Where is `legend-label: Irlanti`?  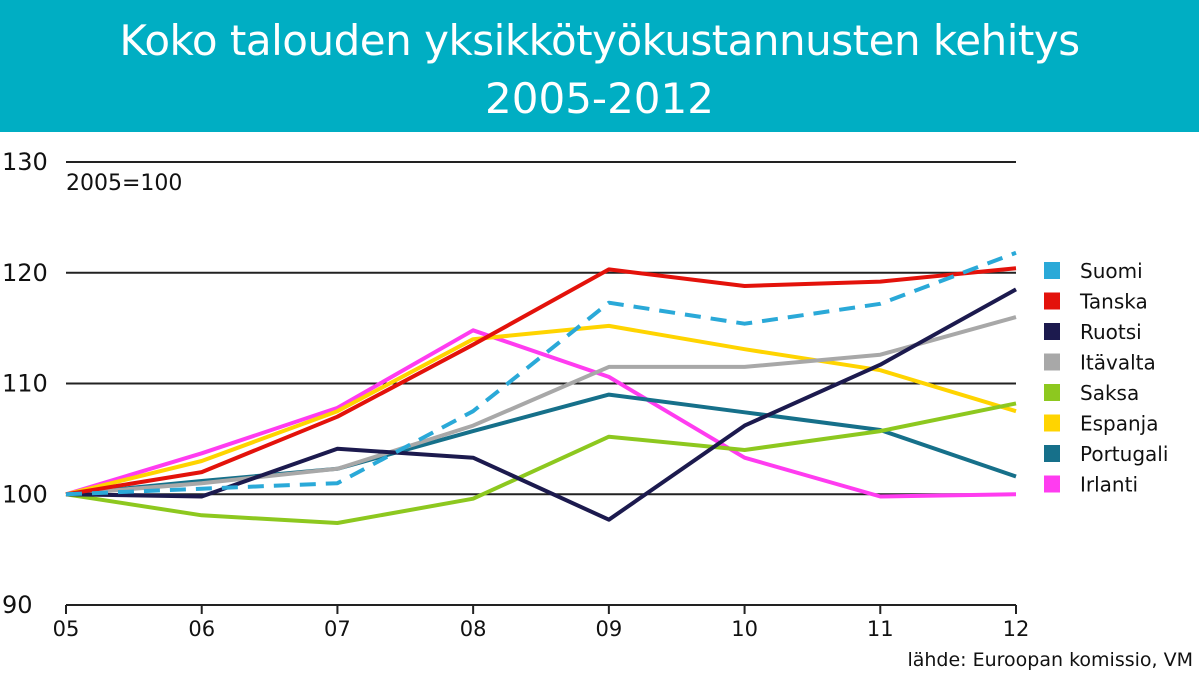
legend-label: Irlanti is located at coordinates (1109, 485).